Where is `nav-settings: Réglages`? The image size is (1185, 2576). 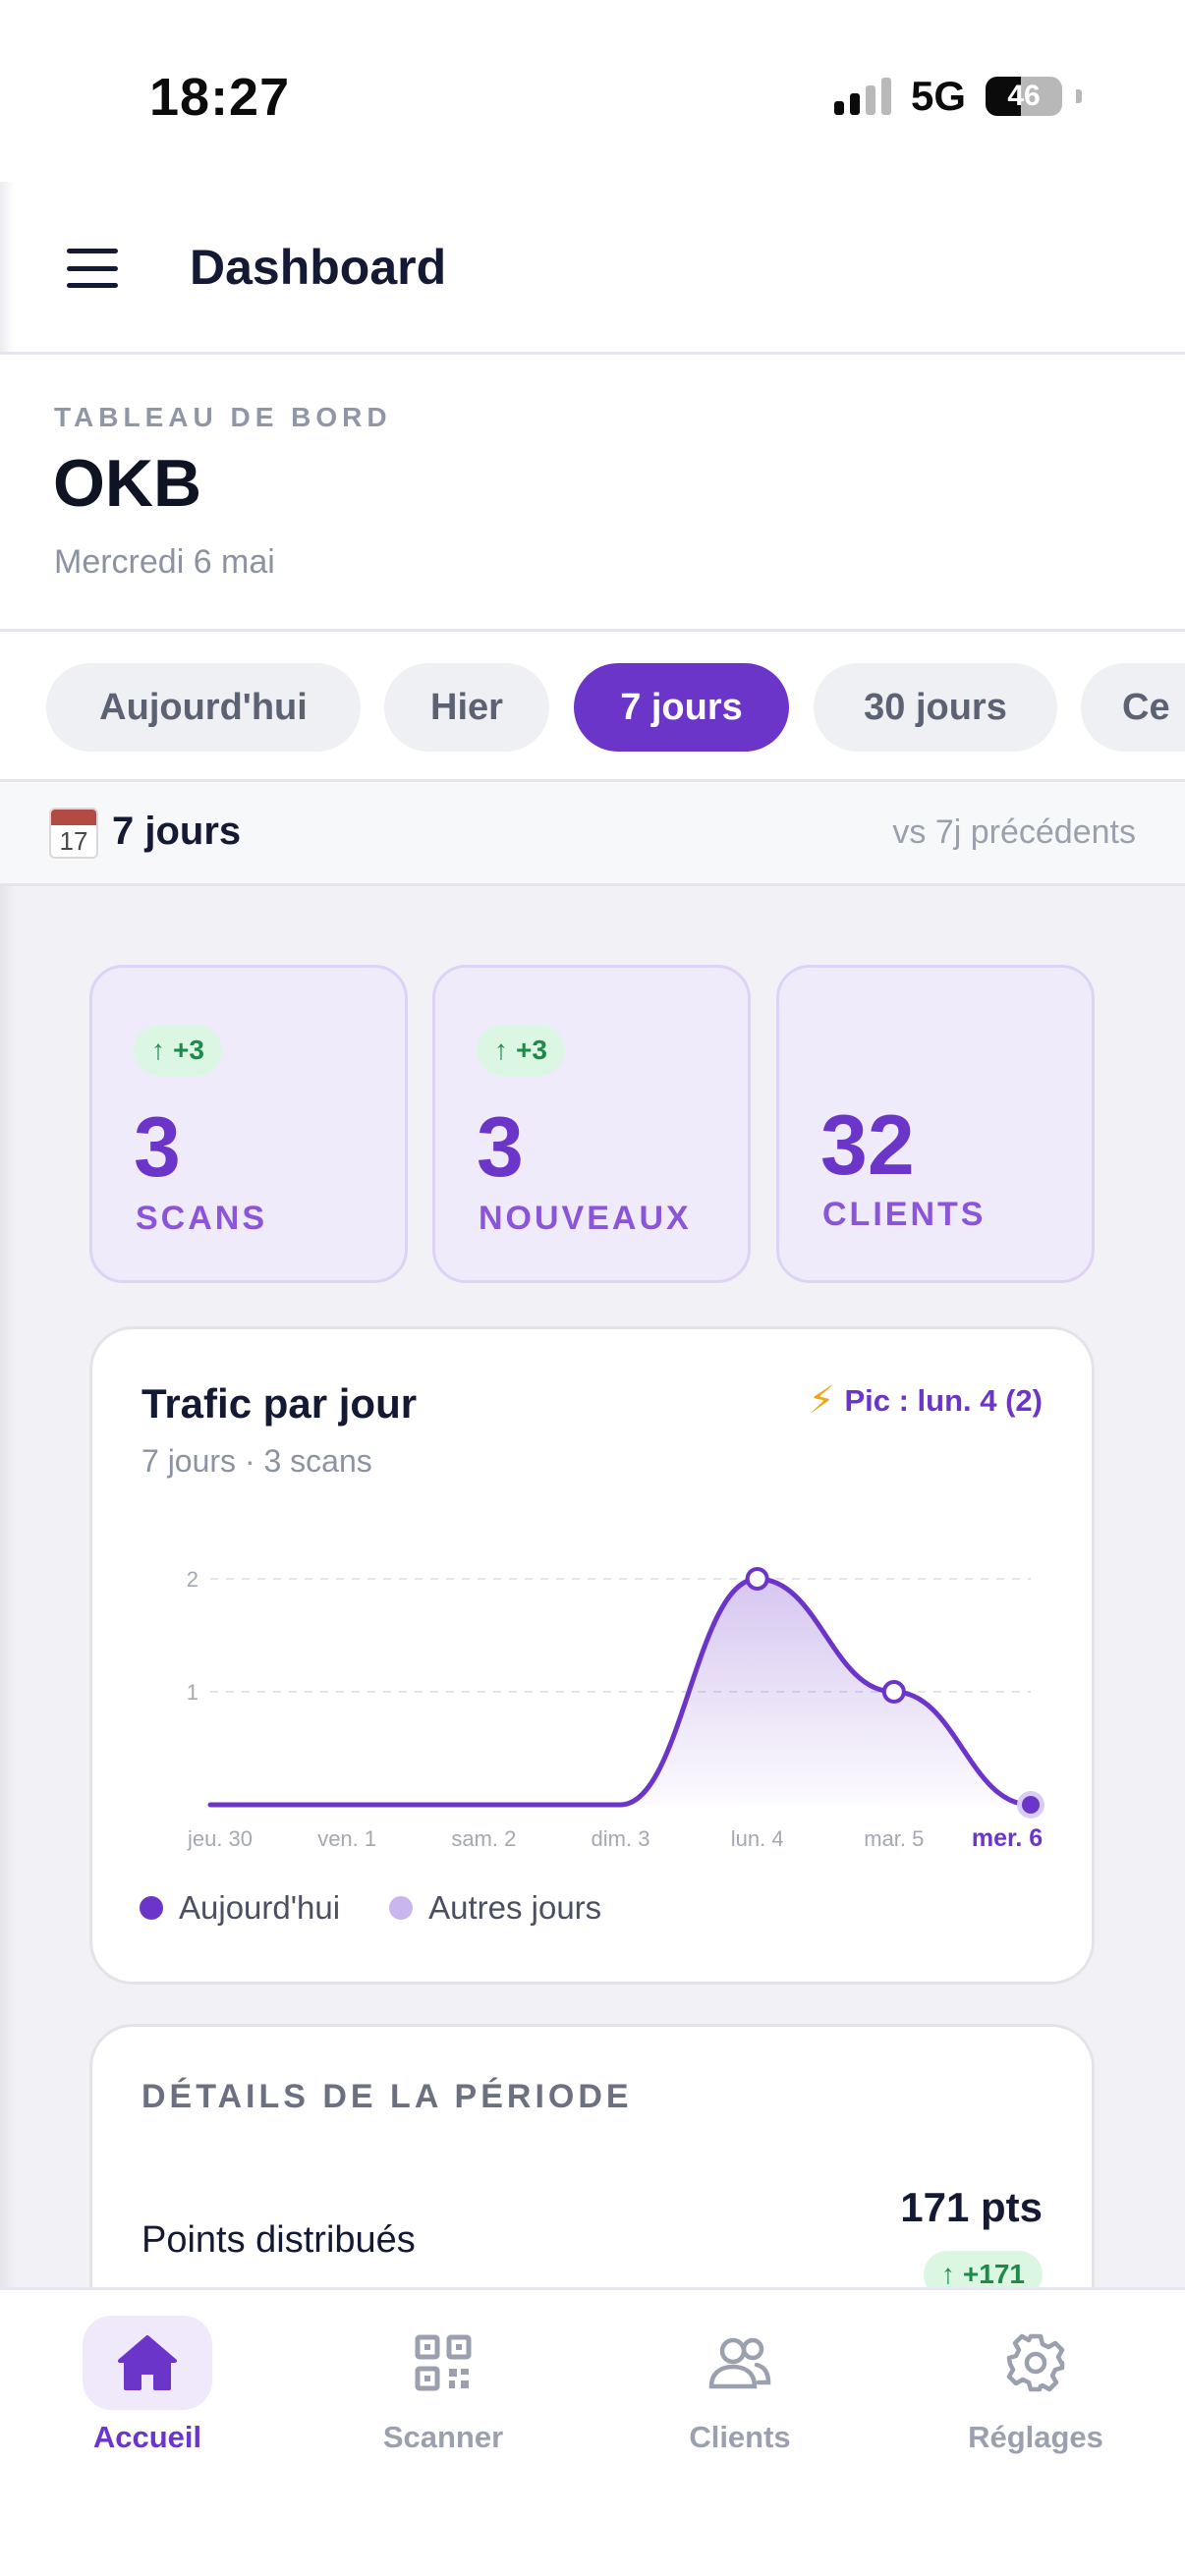 nav-settings: Réglages is located at coordinates (1035, 2389).